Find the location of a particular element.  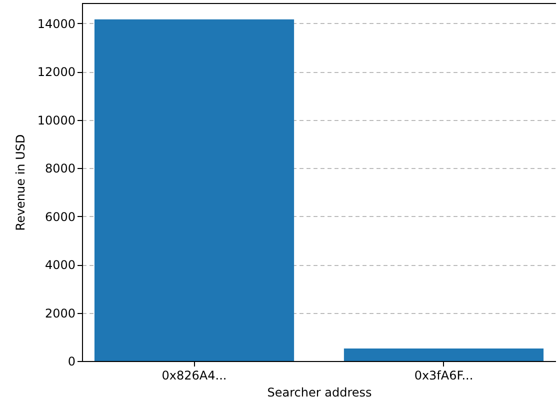

y-tick-label: 4000 is located at coordinates (60, 265).